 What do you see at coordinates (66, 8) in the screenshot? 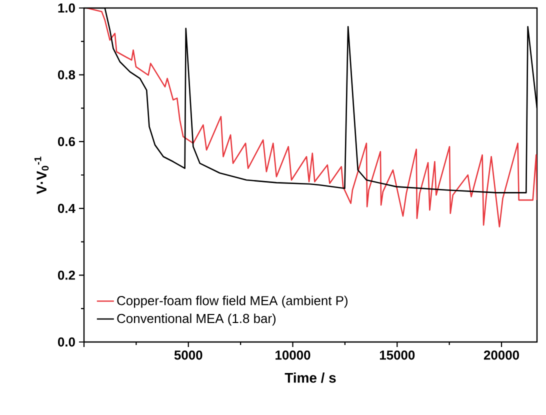
I see `y-tick-label: 1.0` at bounding box center [66, 8].